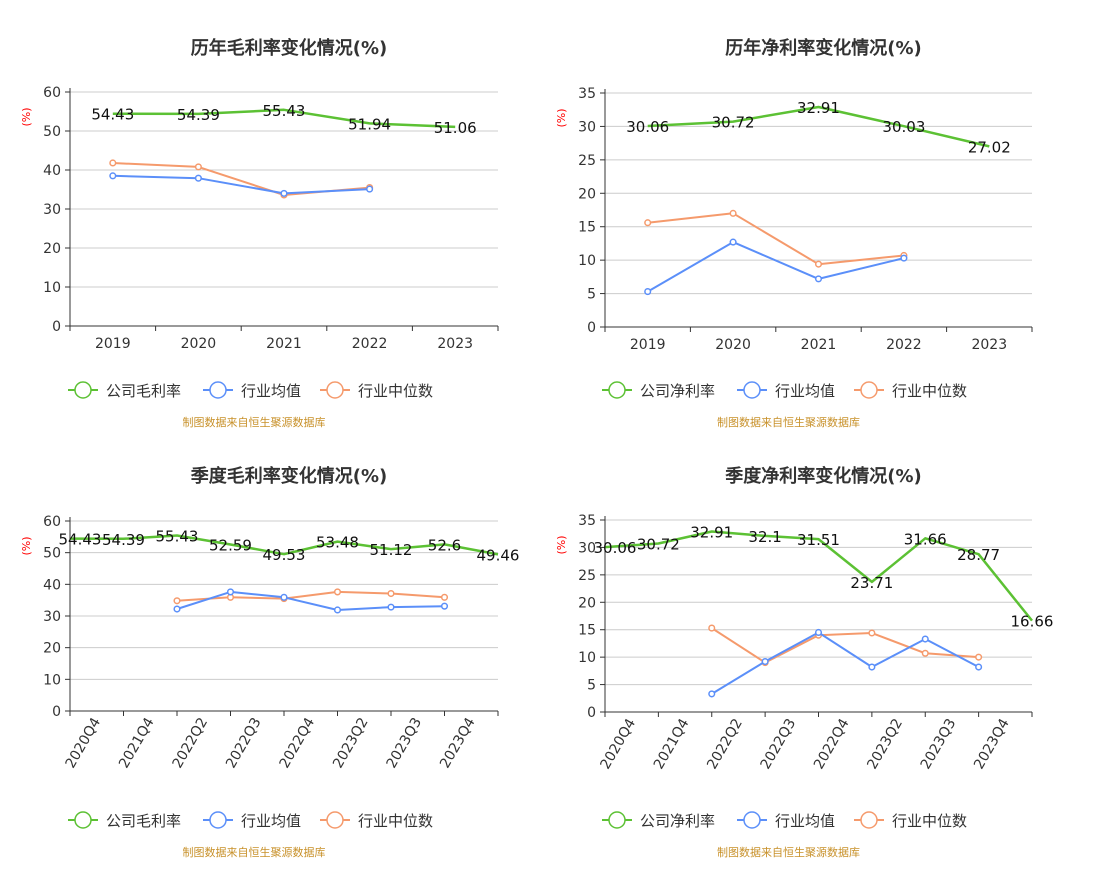  Describe the element at coordinates (123, 540) in the screenshot. I see `data-label: 54.39` at that location.